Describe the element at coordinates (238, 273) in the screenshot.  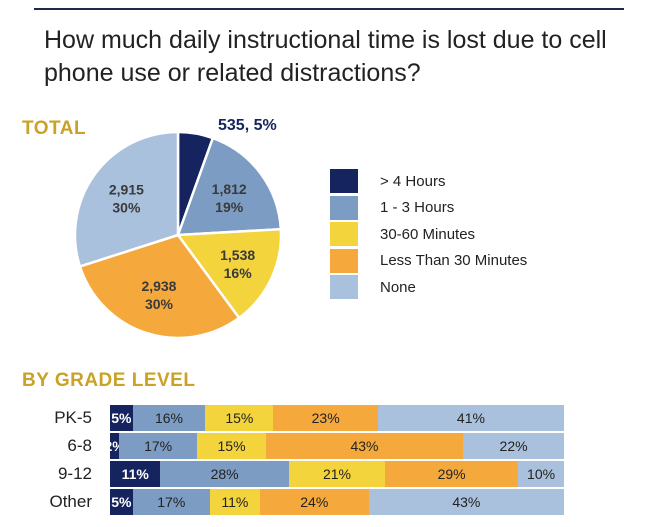
I see `pie-label-3-percent: 16%` at that location.